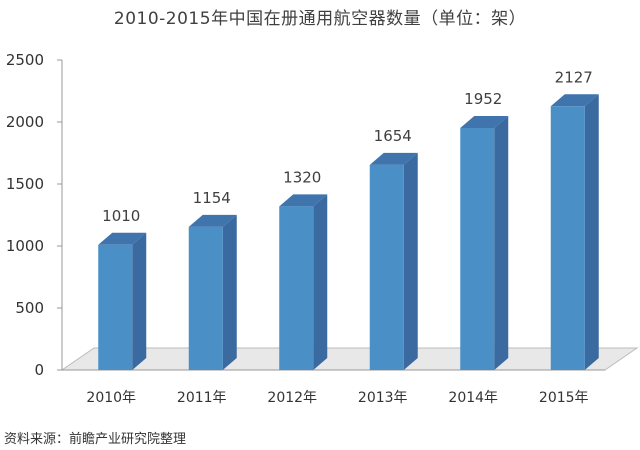 This screenshot has width=640, height=450. I want to click on x-tick-label: 2010年, so click(111, 398).